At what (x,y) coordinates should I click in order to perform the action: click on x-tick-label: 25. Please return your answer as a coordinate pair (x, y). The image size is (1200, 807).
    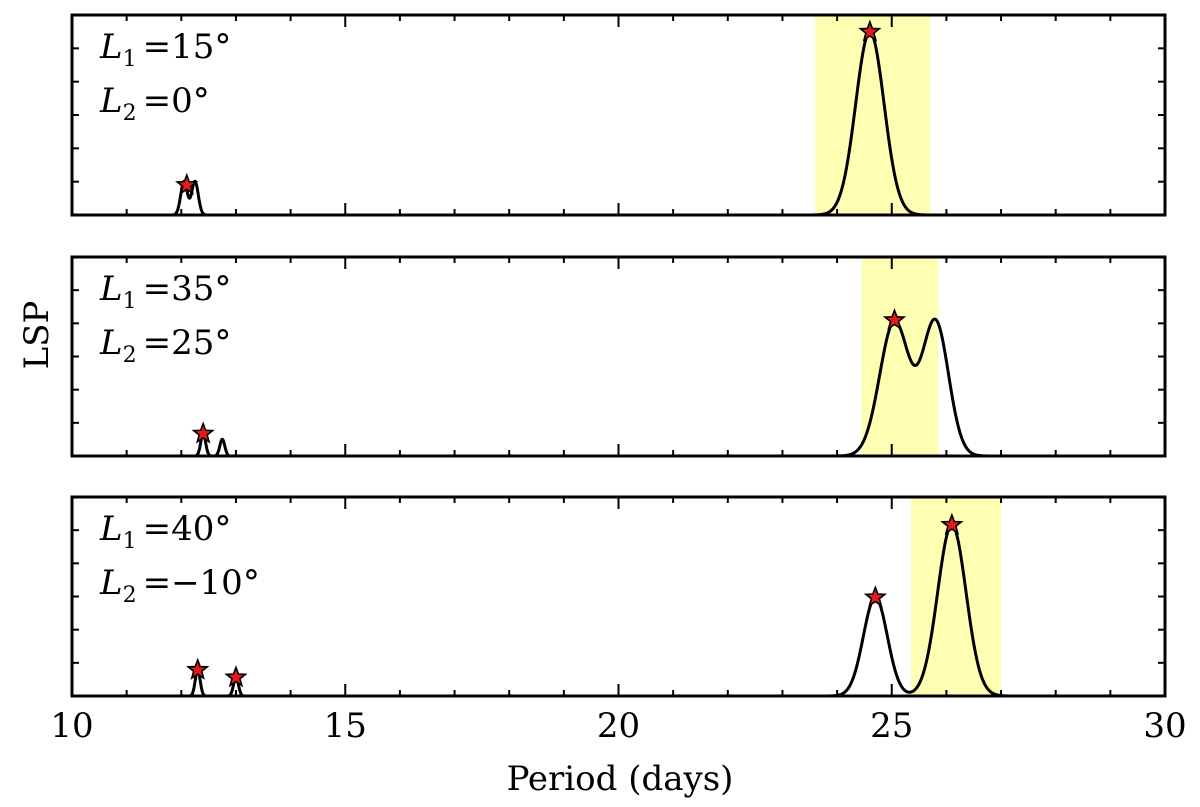
    Looking at the image, I should click on (891, 726).